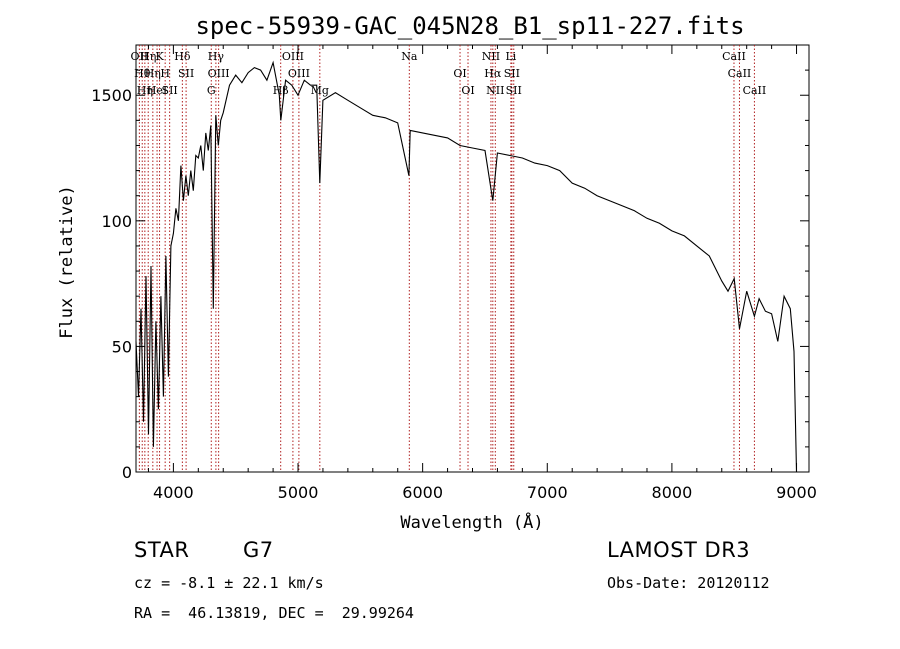 This screenshot has height=649, width=900. Describe the element at coordinates (116, 221) in the screenshot. I see `y-tick-label: 100` at that location.